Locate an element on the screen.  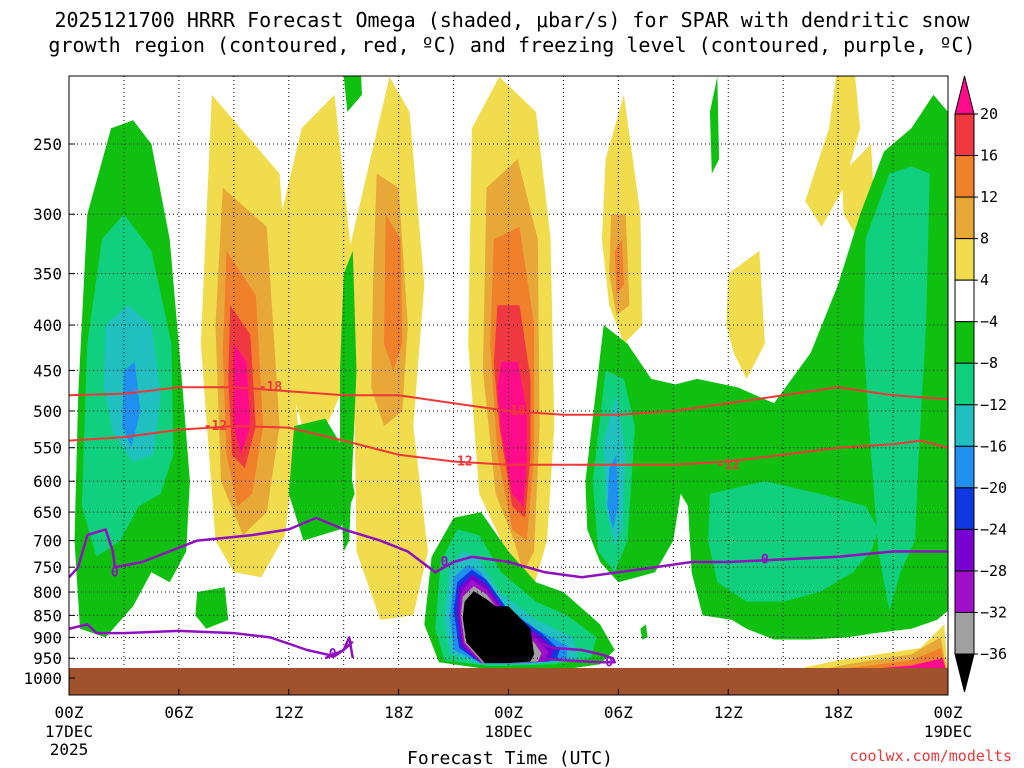
y-tick-label-5: 500 is located at coordinates (47, 411).